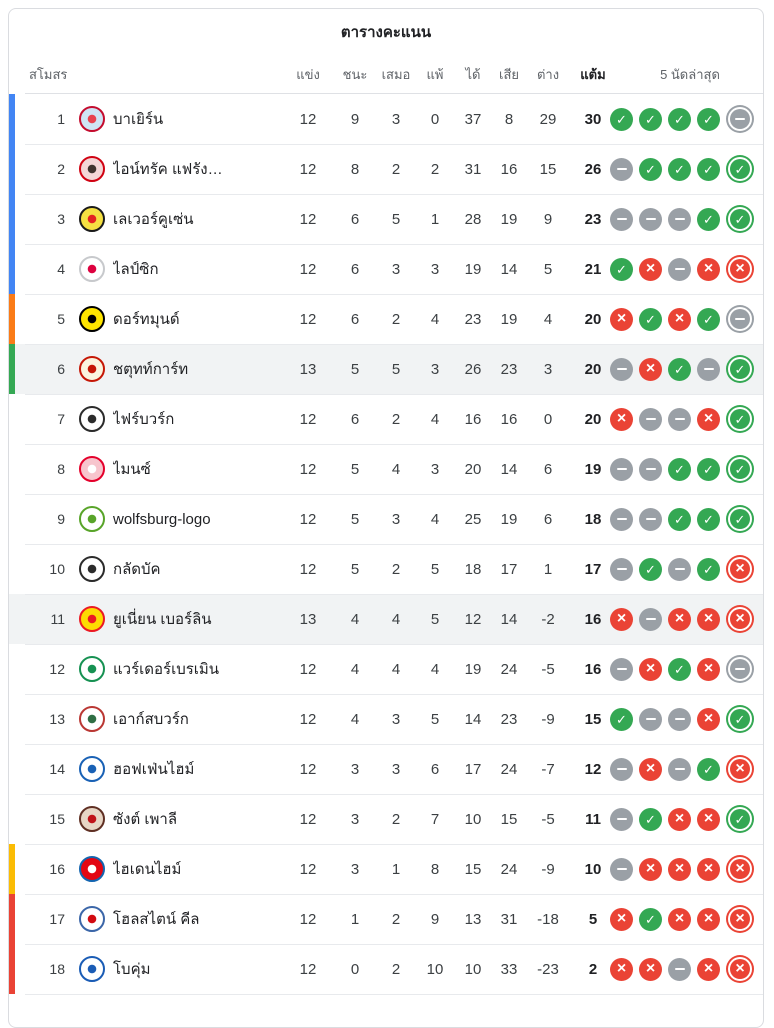 This screenshot has width=774, height=1028. I want to click on goals-against-value: 14, so click(509, 619).